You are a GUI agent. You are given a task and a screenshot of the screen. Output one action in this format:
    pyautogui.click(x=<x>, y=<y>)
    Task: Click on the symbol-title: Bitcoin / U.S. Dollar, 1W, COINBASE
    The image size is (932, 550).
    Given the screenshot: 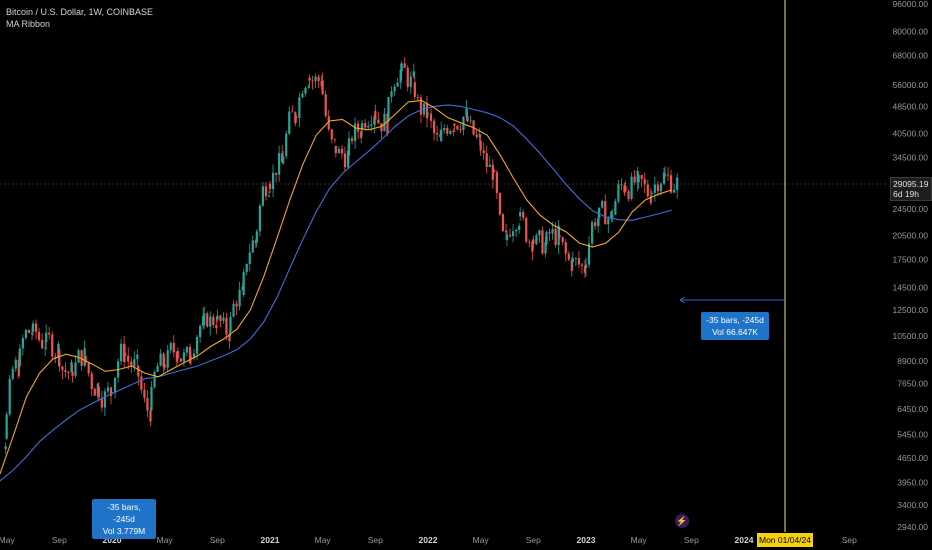 What is the action you would take?
    pyautogui.click(x=80, y=12)
    